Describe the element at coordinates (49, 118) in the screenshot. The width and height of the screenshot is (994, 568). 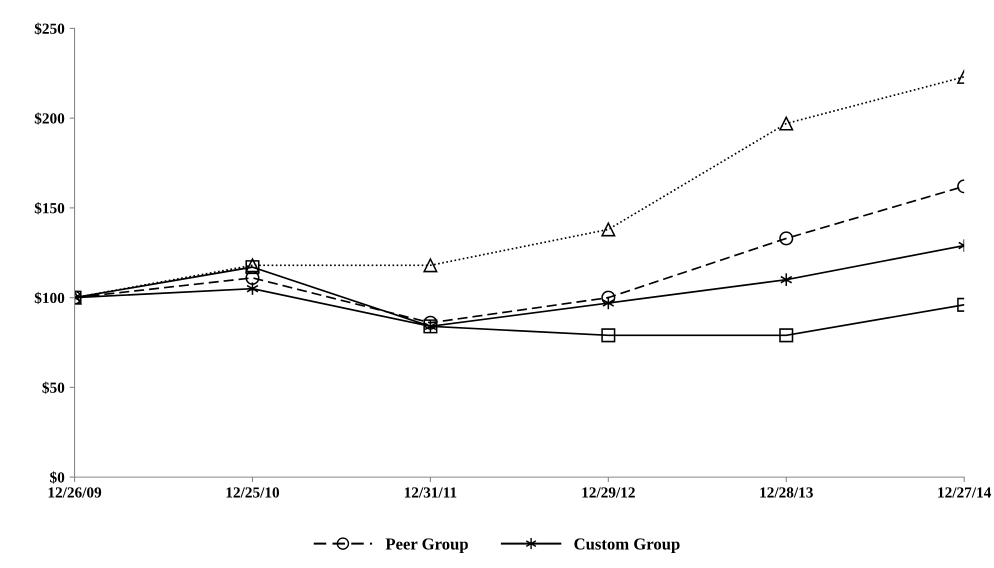
I see `y-tick-label: $200` at that location.